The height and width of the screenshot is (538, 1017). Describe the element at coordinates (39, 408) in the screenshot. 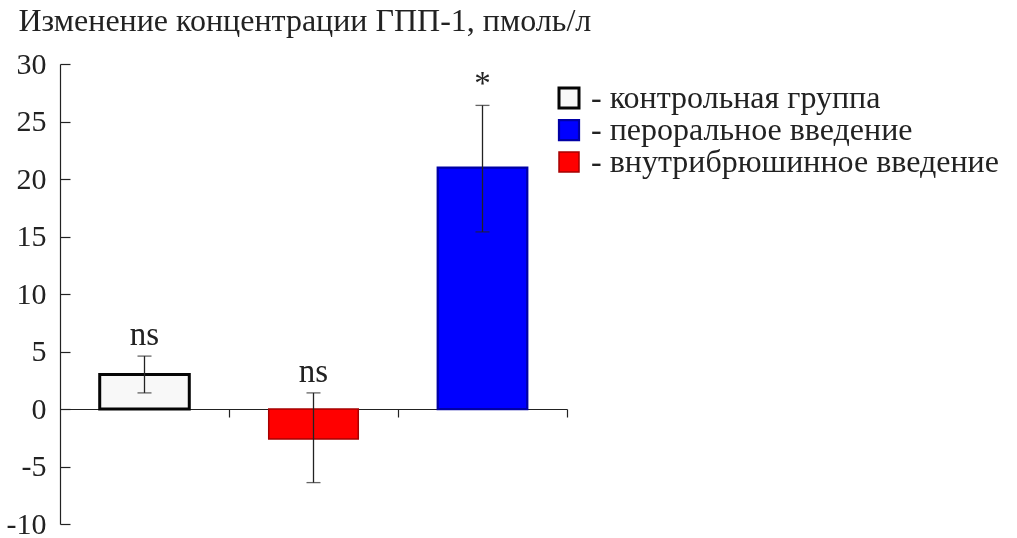

I see `y-tick-label: 0` at that location.